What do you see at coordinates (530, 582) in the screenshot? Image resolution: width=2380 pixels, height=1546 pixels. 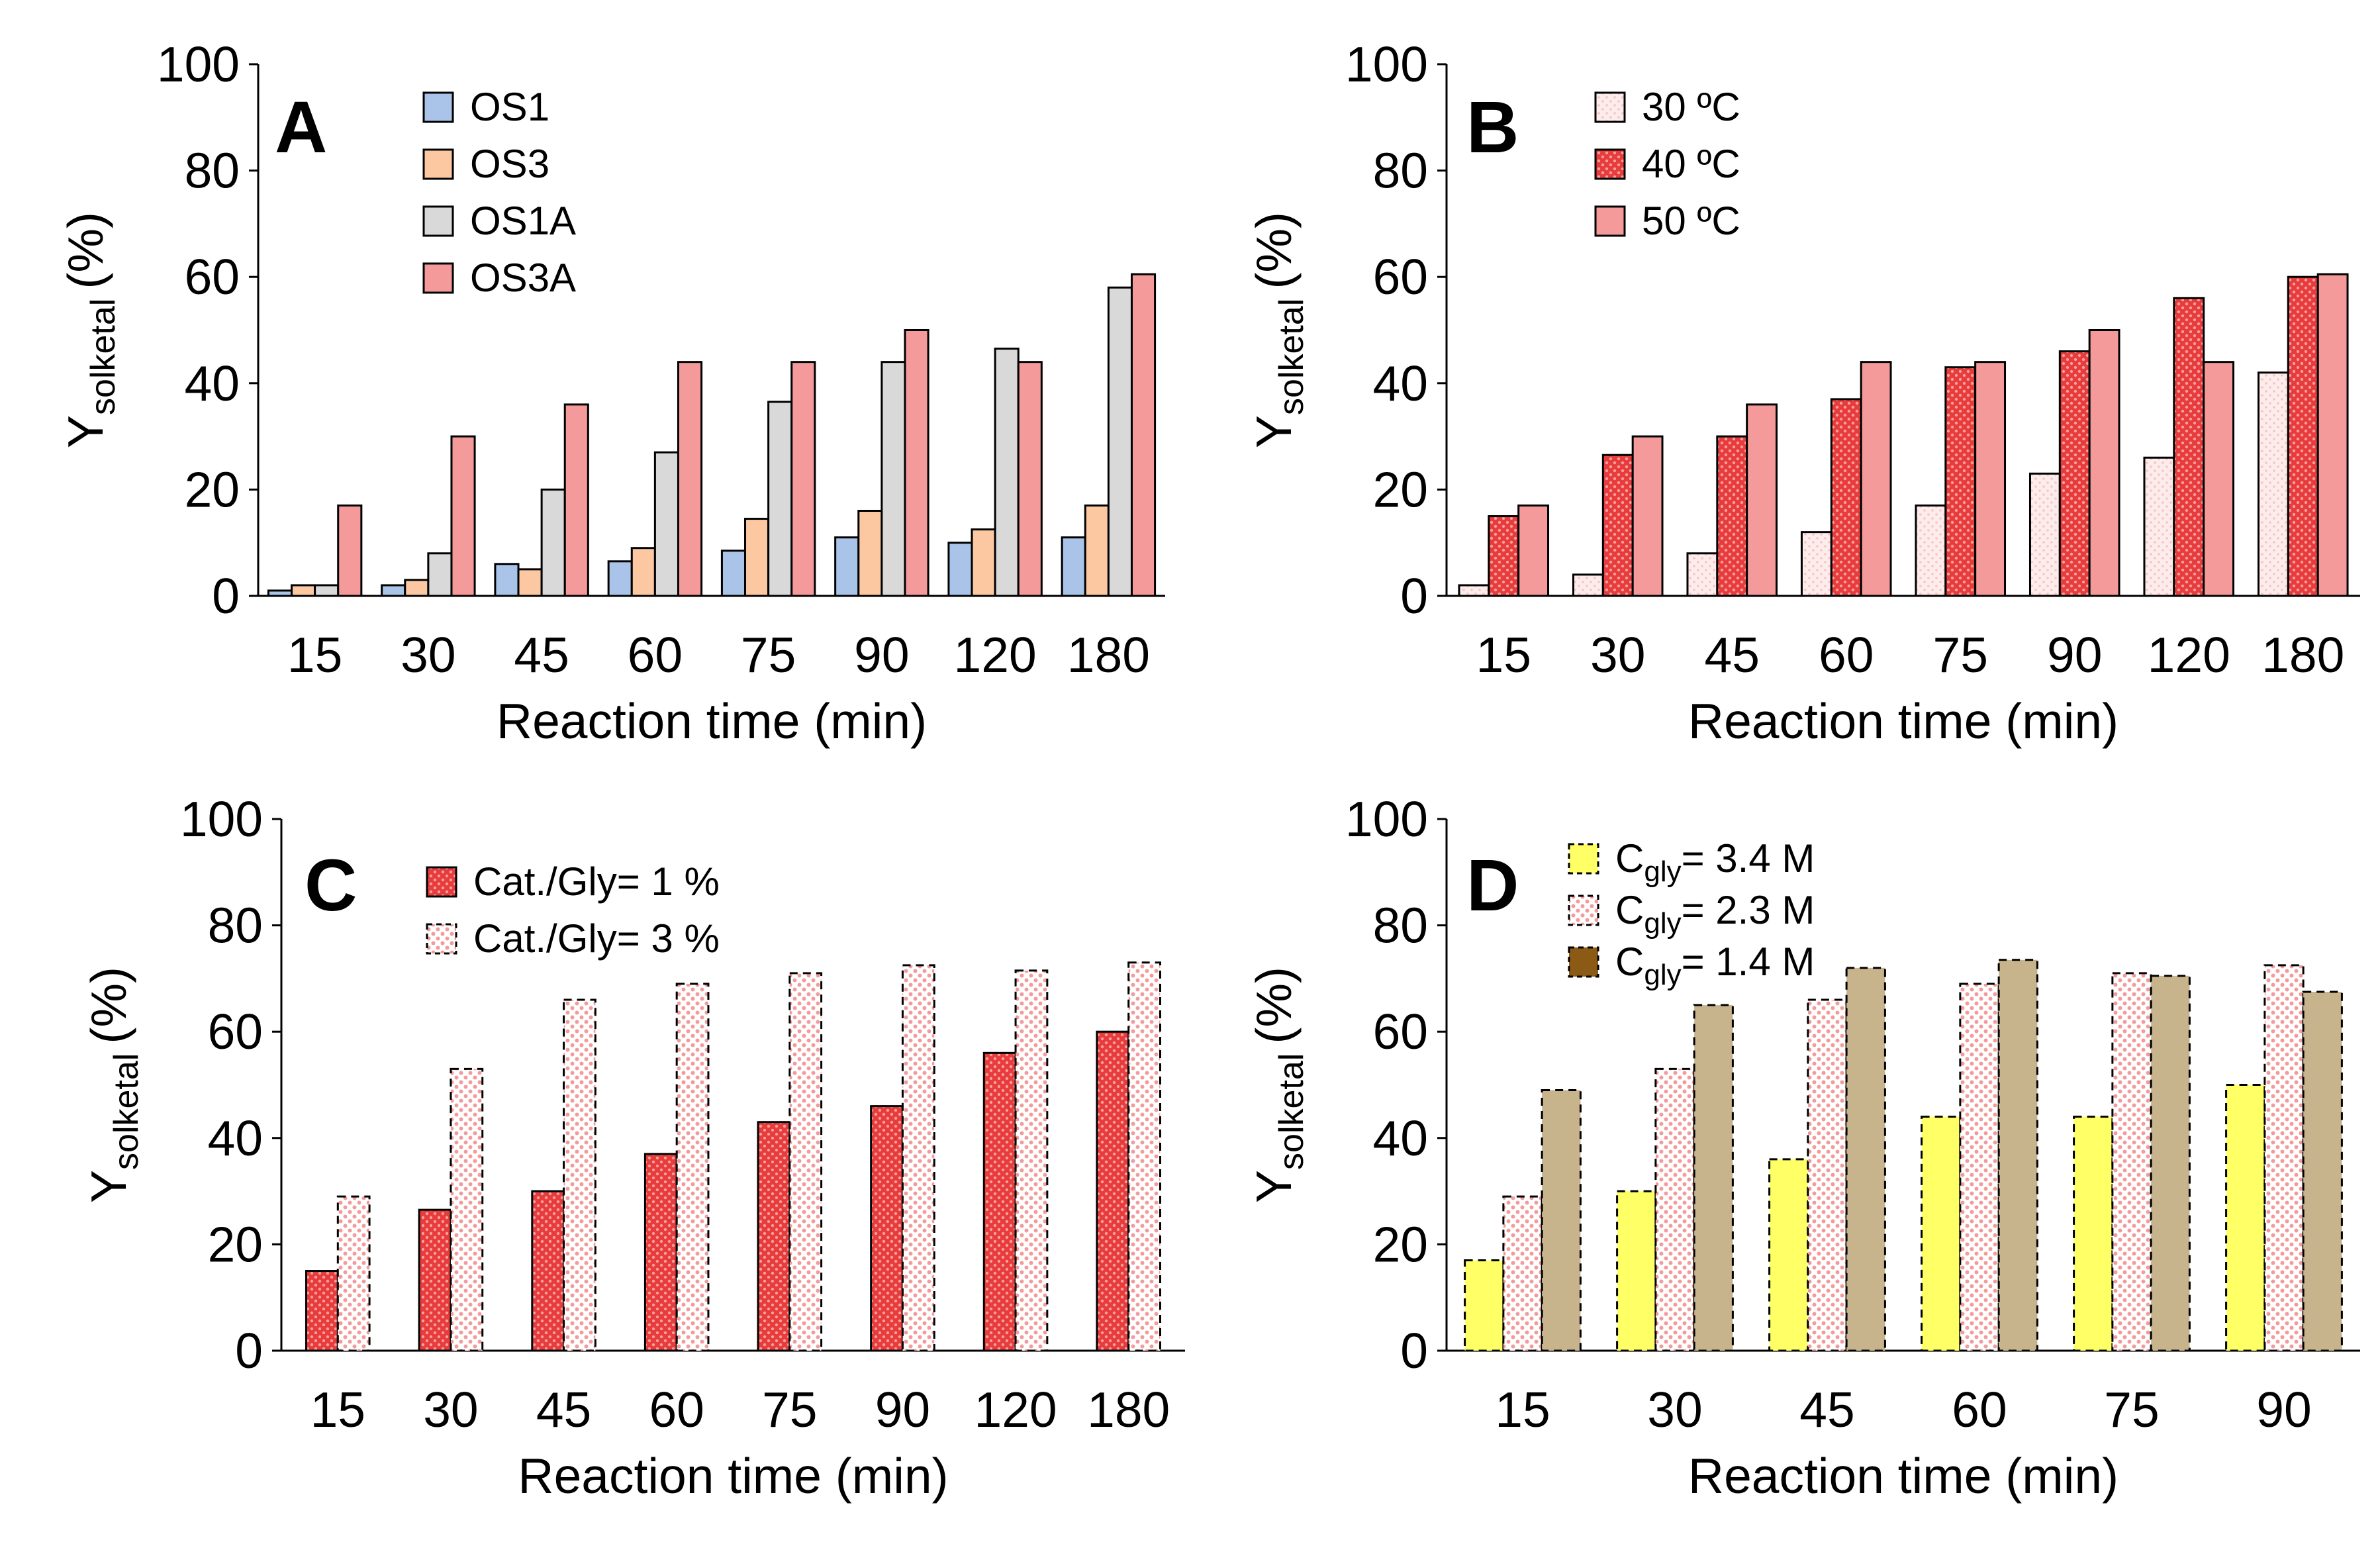 I see `bar-A-s1-c2` at bounding box center [530, 582].